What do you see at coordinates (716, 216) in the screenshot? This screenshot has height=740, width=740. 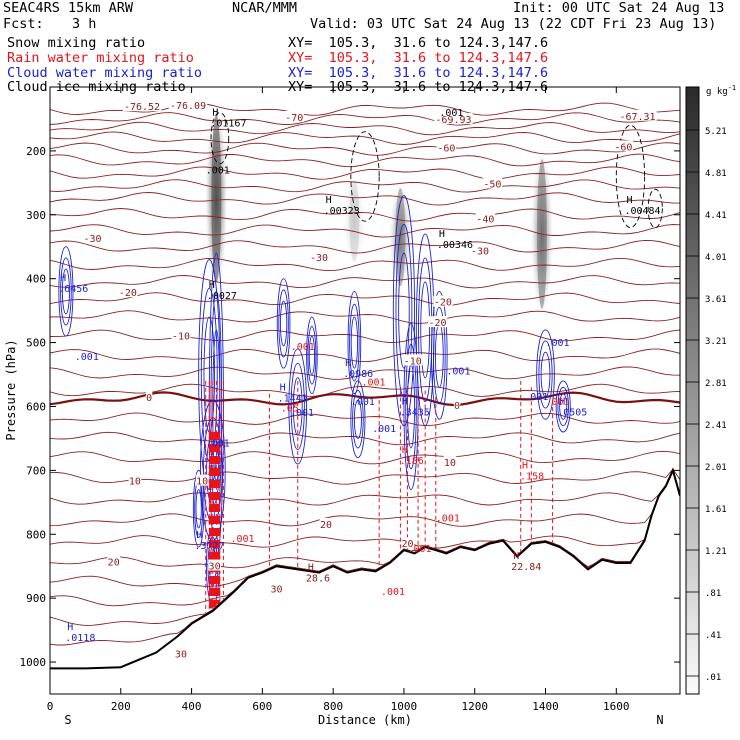 I see `colorbar-label: 4.41` at bounding box center [716, 216].